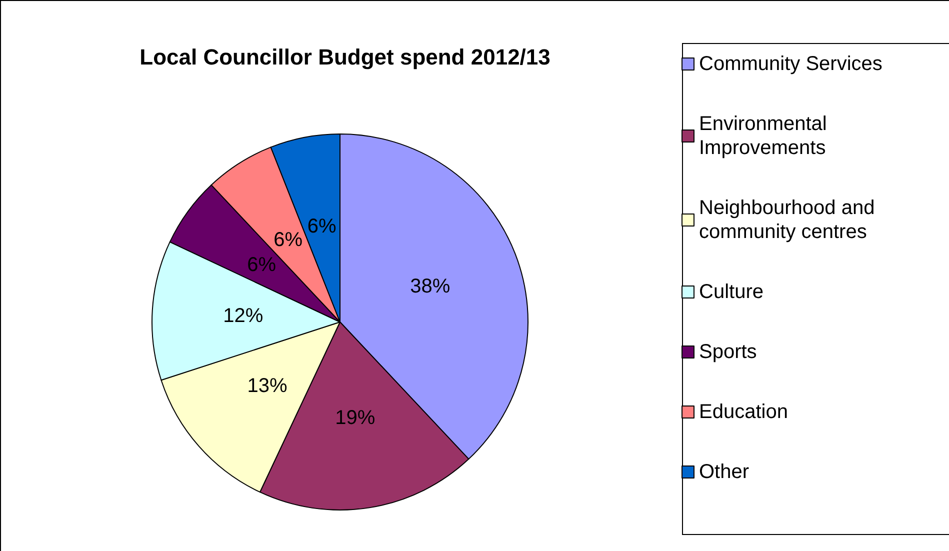  Describe the element at coordinates (743, 412) in the screenshot. I see `legend-label: Education` at that location.